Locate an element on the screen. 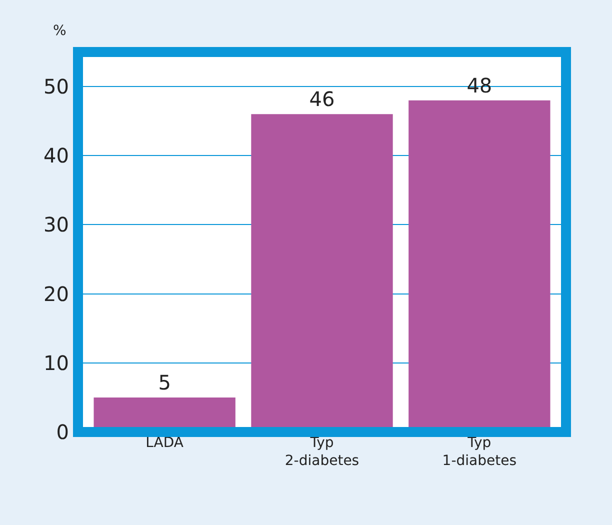 The height and width of the screenshot is (525, 612). x-tick-label: Typ 2-diabetes is located at coordinates (322, 452).